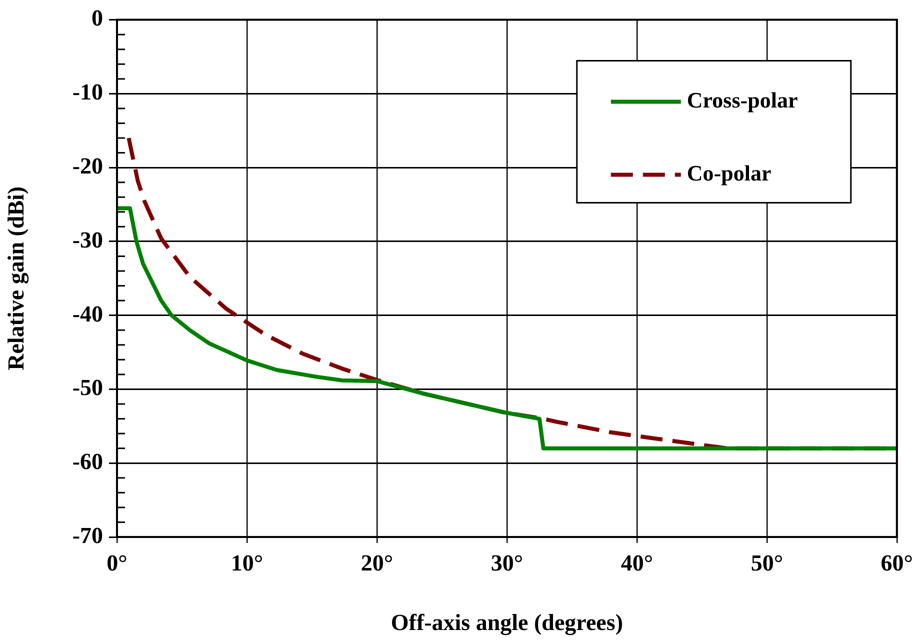 The height and width of the screenshot is (642, 921). Describe the element at coordinates (637, 563) in the screenshot. I see `x-tick-label: 40°` at that location.